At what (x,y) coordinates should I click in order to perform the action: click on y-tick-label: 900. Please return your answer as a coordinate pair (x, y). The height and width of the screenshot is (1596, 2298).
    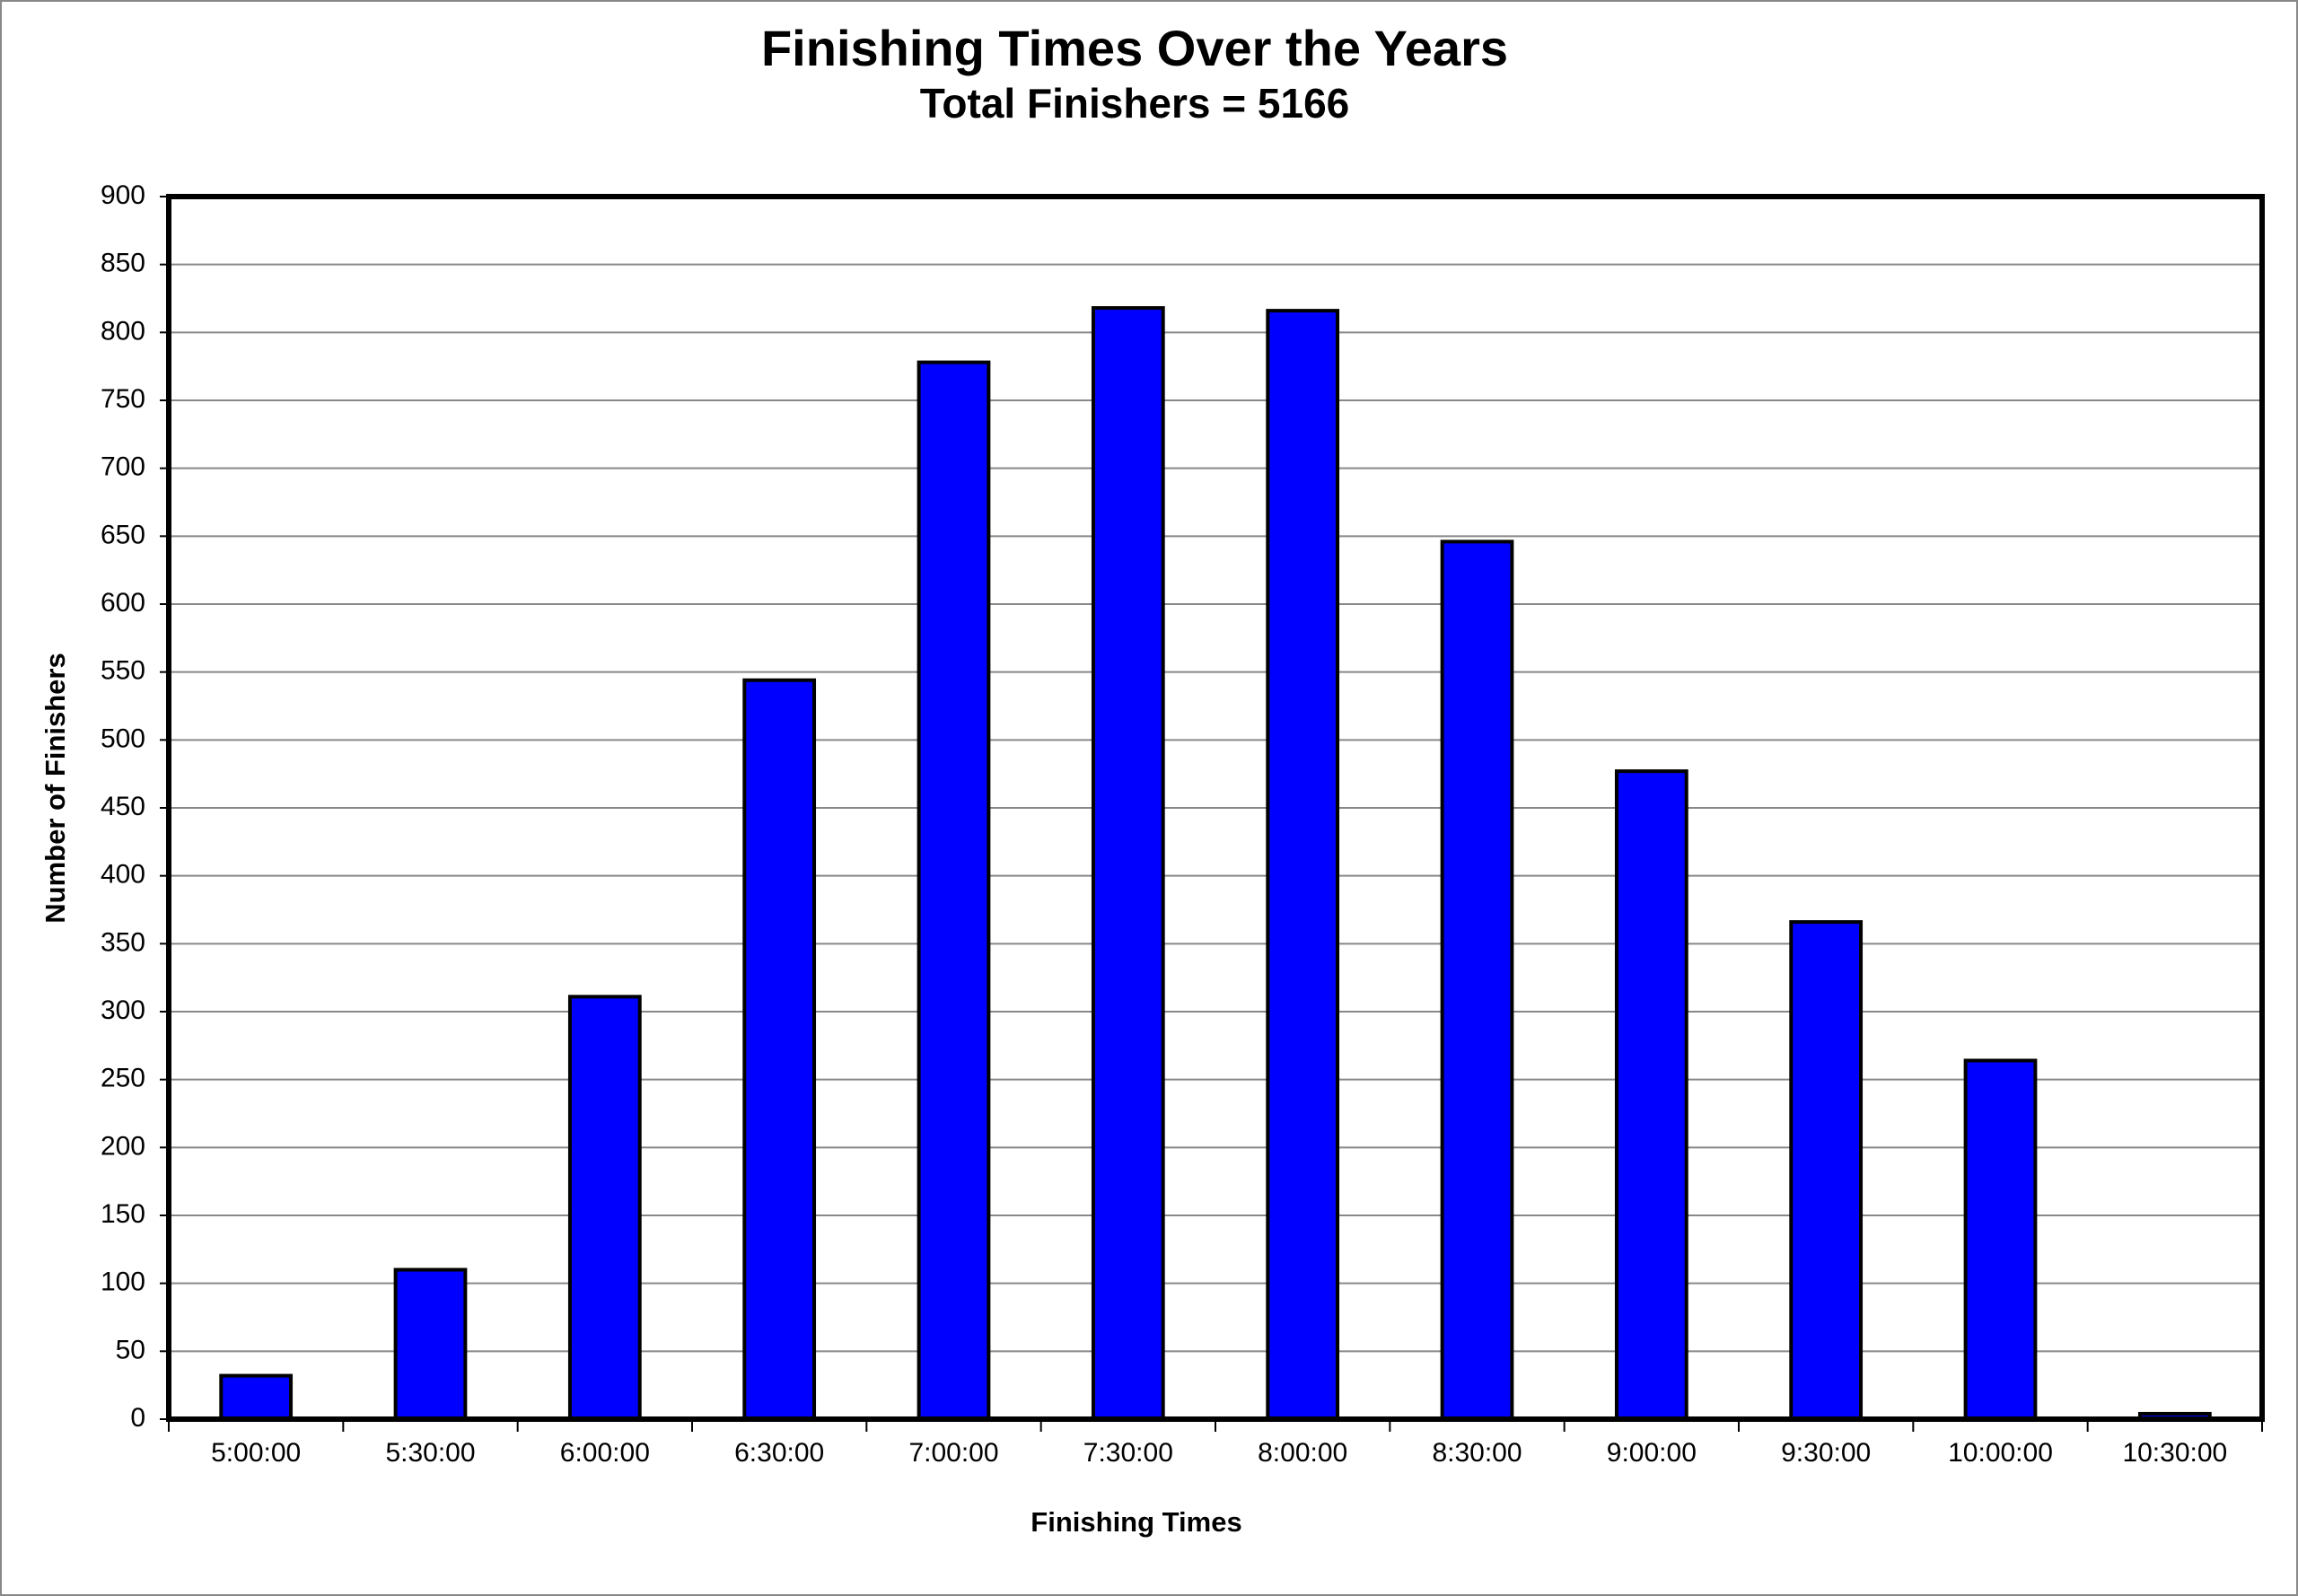
    Looking at the image, I should click on (123, 195).